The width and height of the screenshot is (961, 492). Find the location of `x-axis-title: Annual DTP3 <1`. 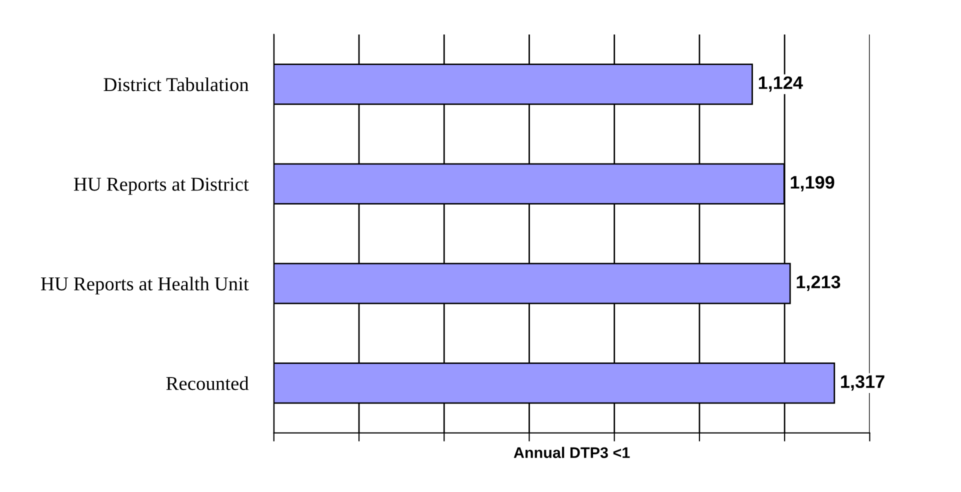

x-axis-title: Annual DTP3 <1 is located at coordinates (572, 452).